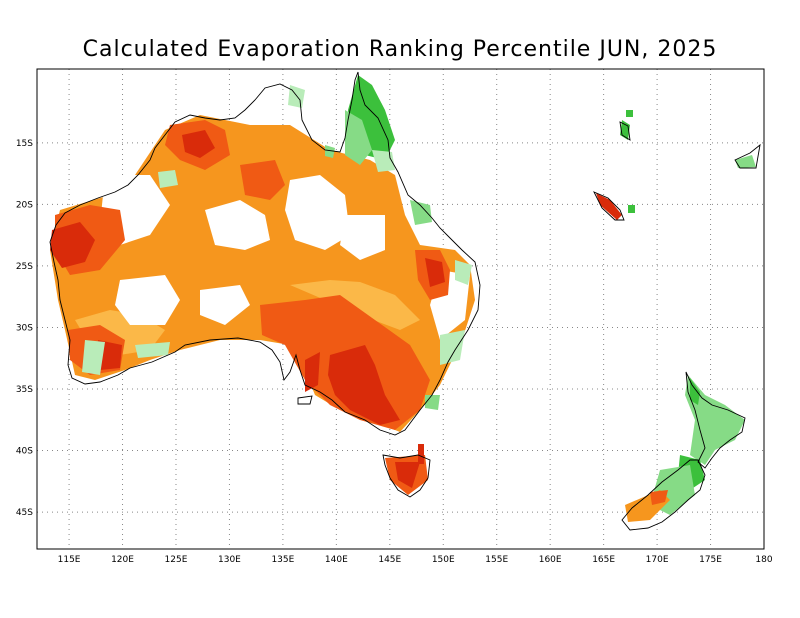 The image size is (800, 618). Describe the element at coordinates (631, 209) in the screenshot. I see `region-low-pacific-islet` at that location.